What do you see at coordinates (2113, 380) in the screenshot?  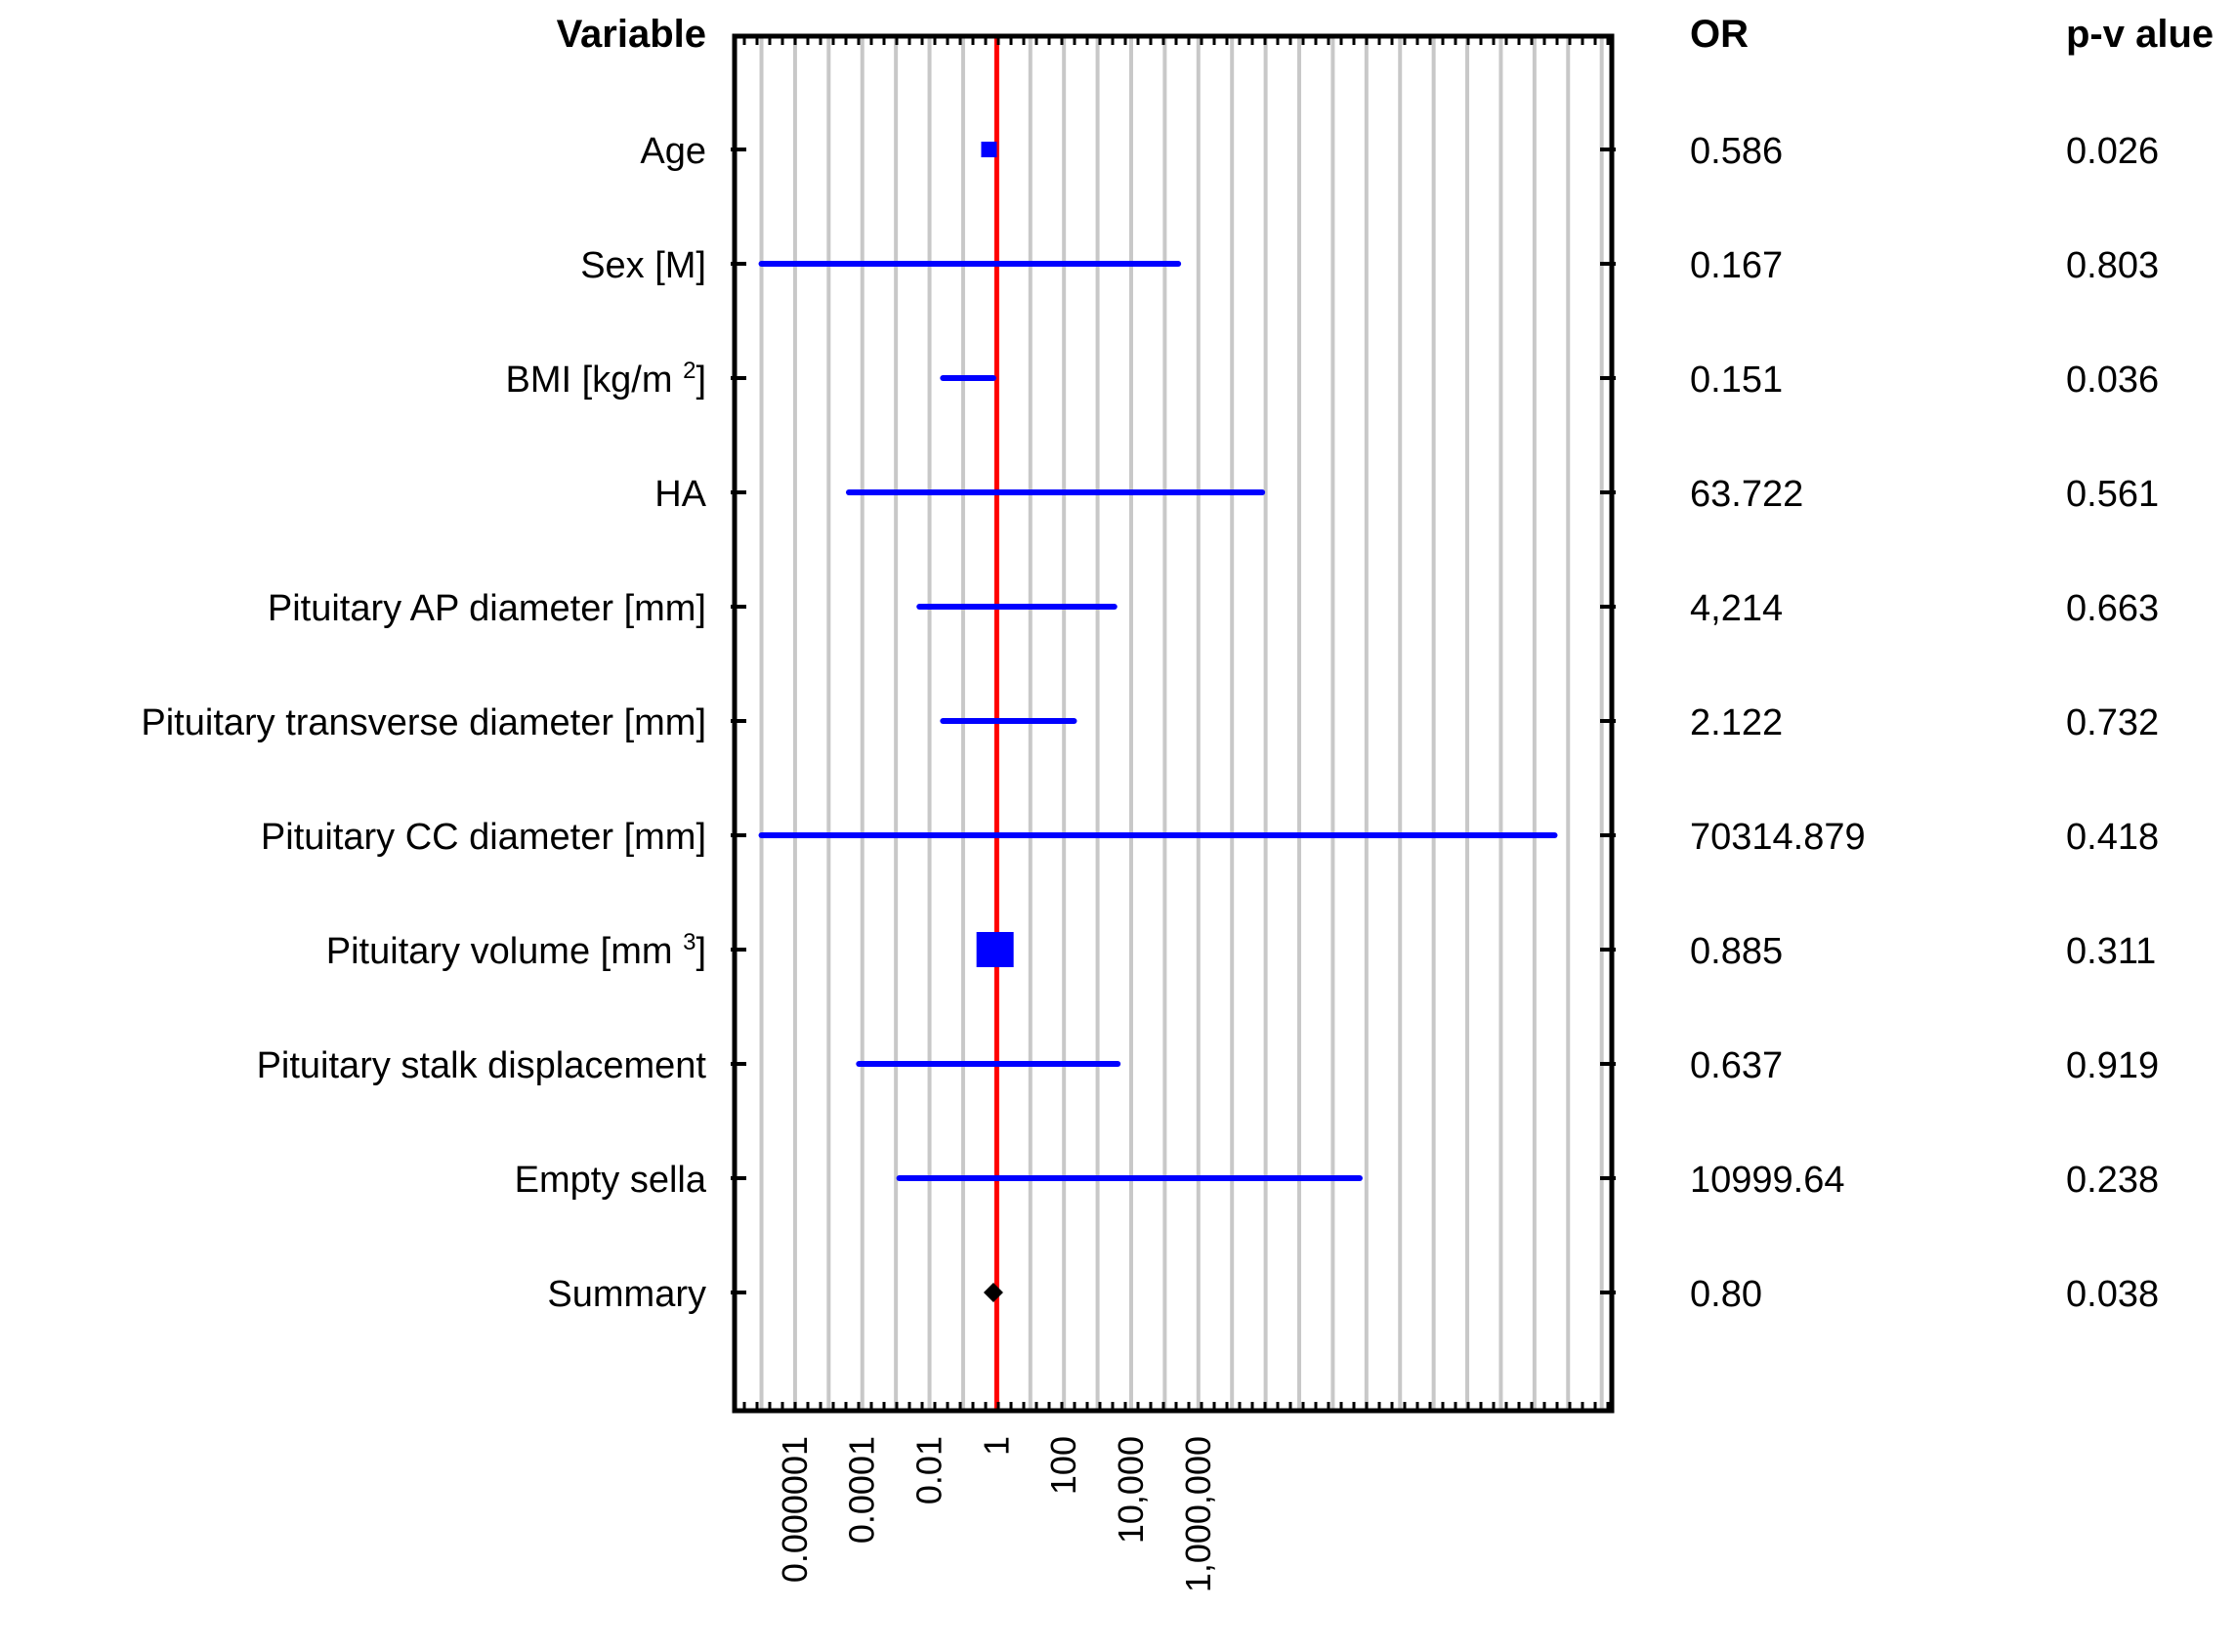 I see `p-value: 0.036` at bounding box center [2113, 380].